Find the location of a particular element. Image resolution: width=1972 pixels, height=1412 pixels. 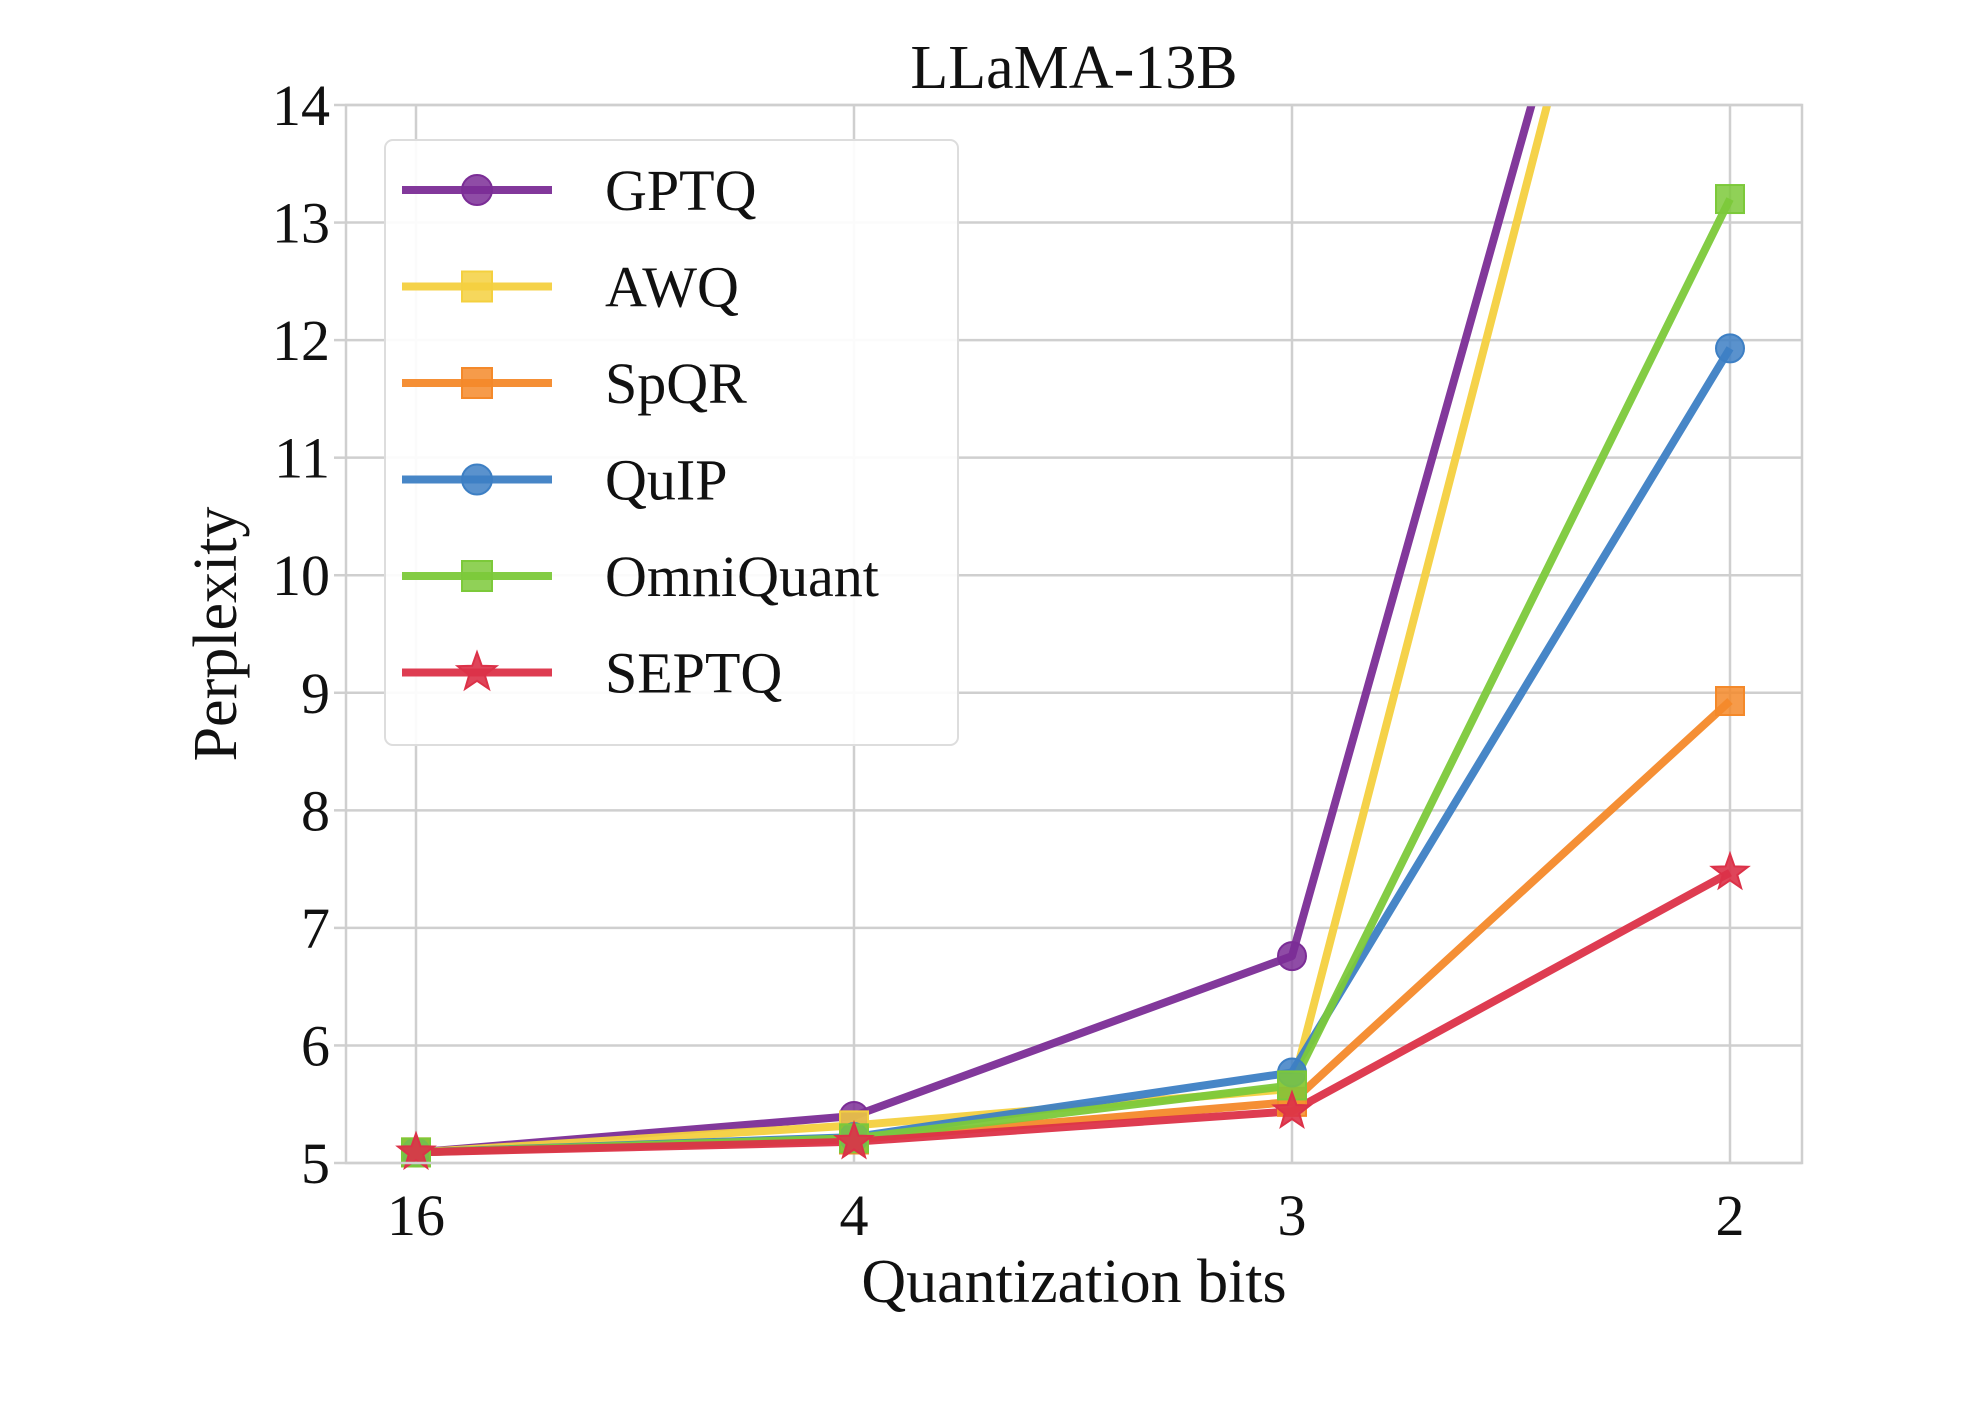

x-tick-label-2: 2 is located at coordinates (1730, 1215).